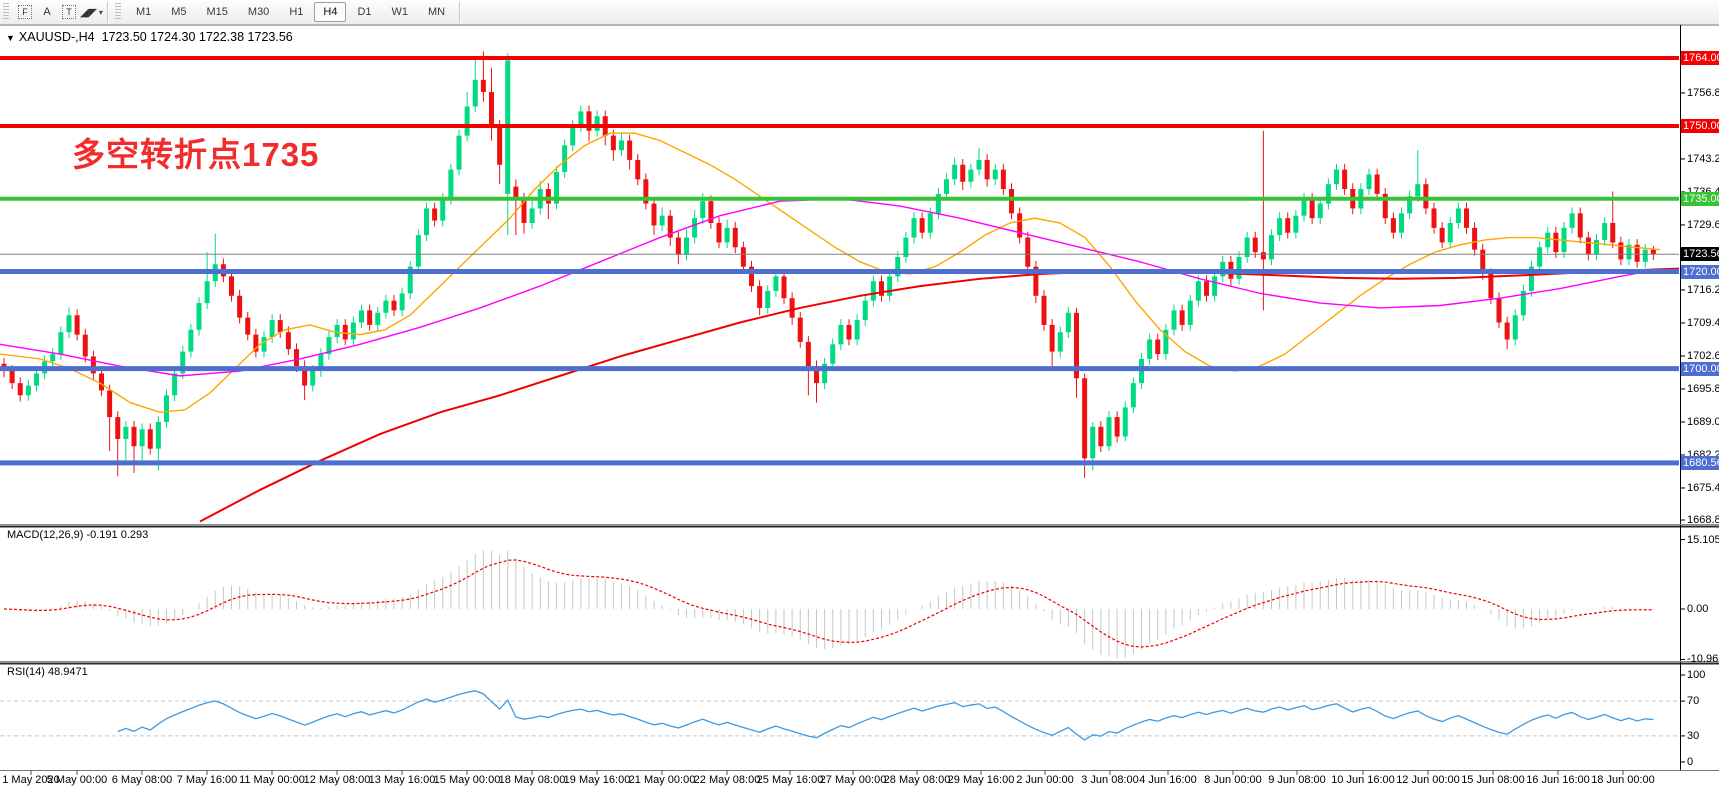 The height and width of the screenshot is (792, 1719). What do you see at coordinates (296, 12) in the screenshot?
I see `tf-button-H1: H1` at bounding box center [296, 12].